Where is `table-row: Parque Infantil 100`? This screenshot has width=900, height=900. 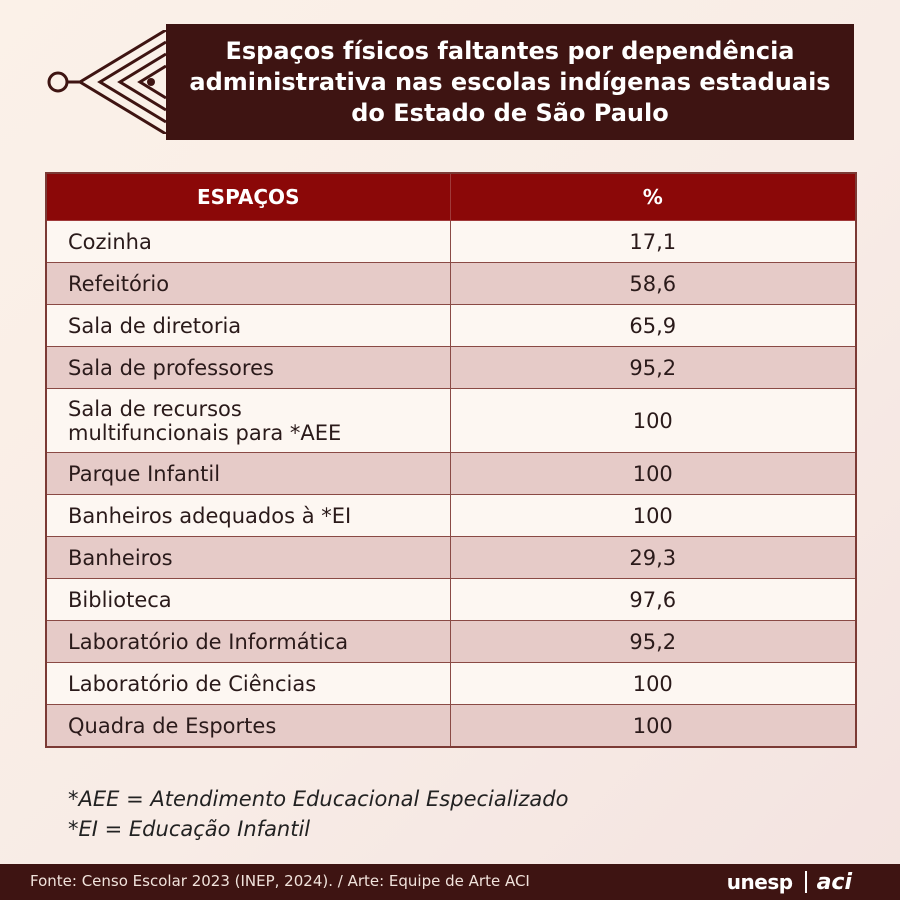
table-row: Parque Infantil 100 is located at coordinates (451, 473).